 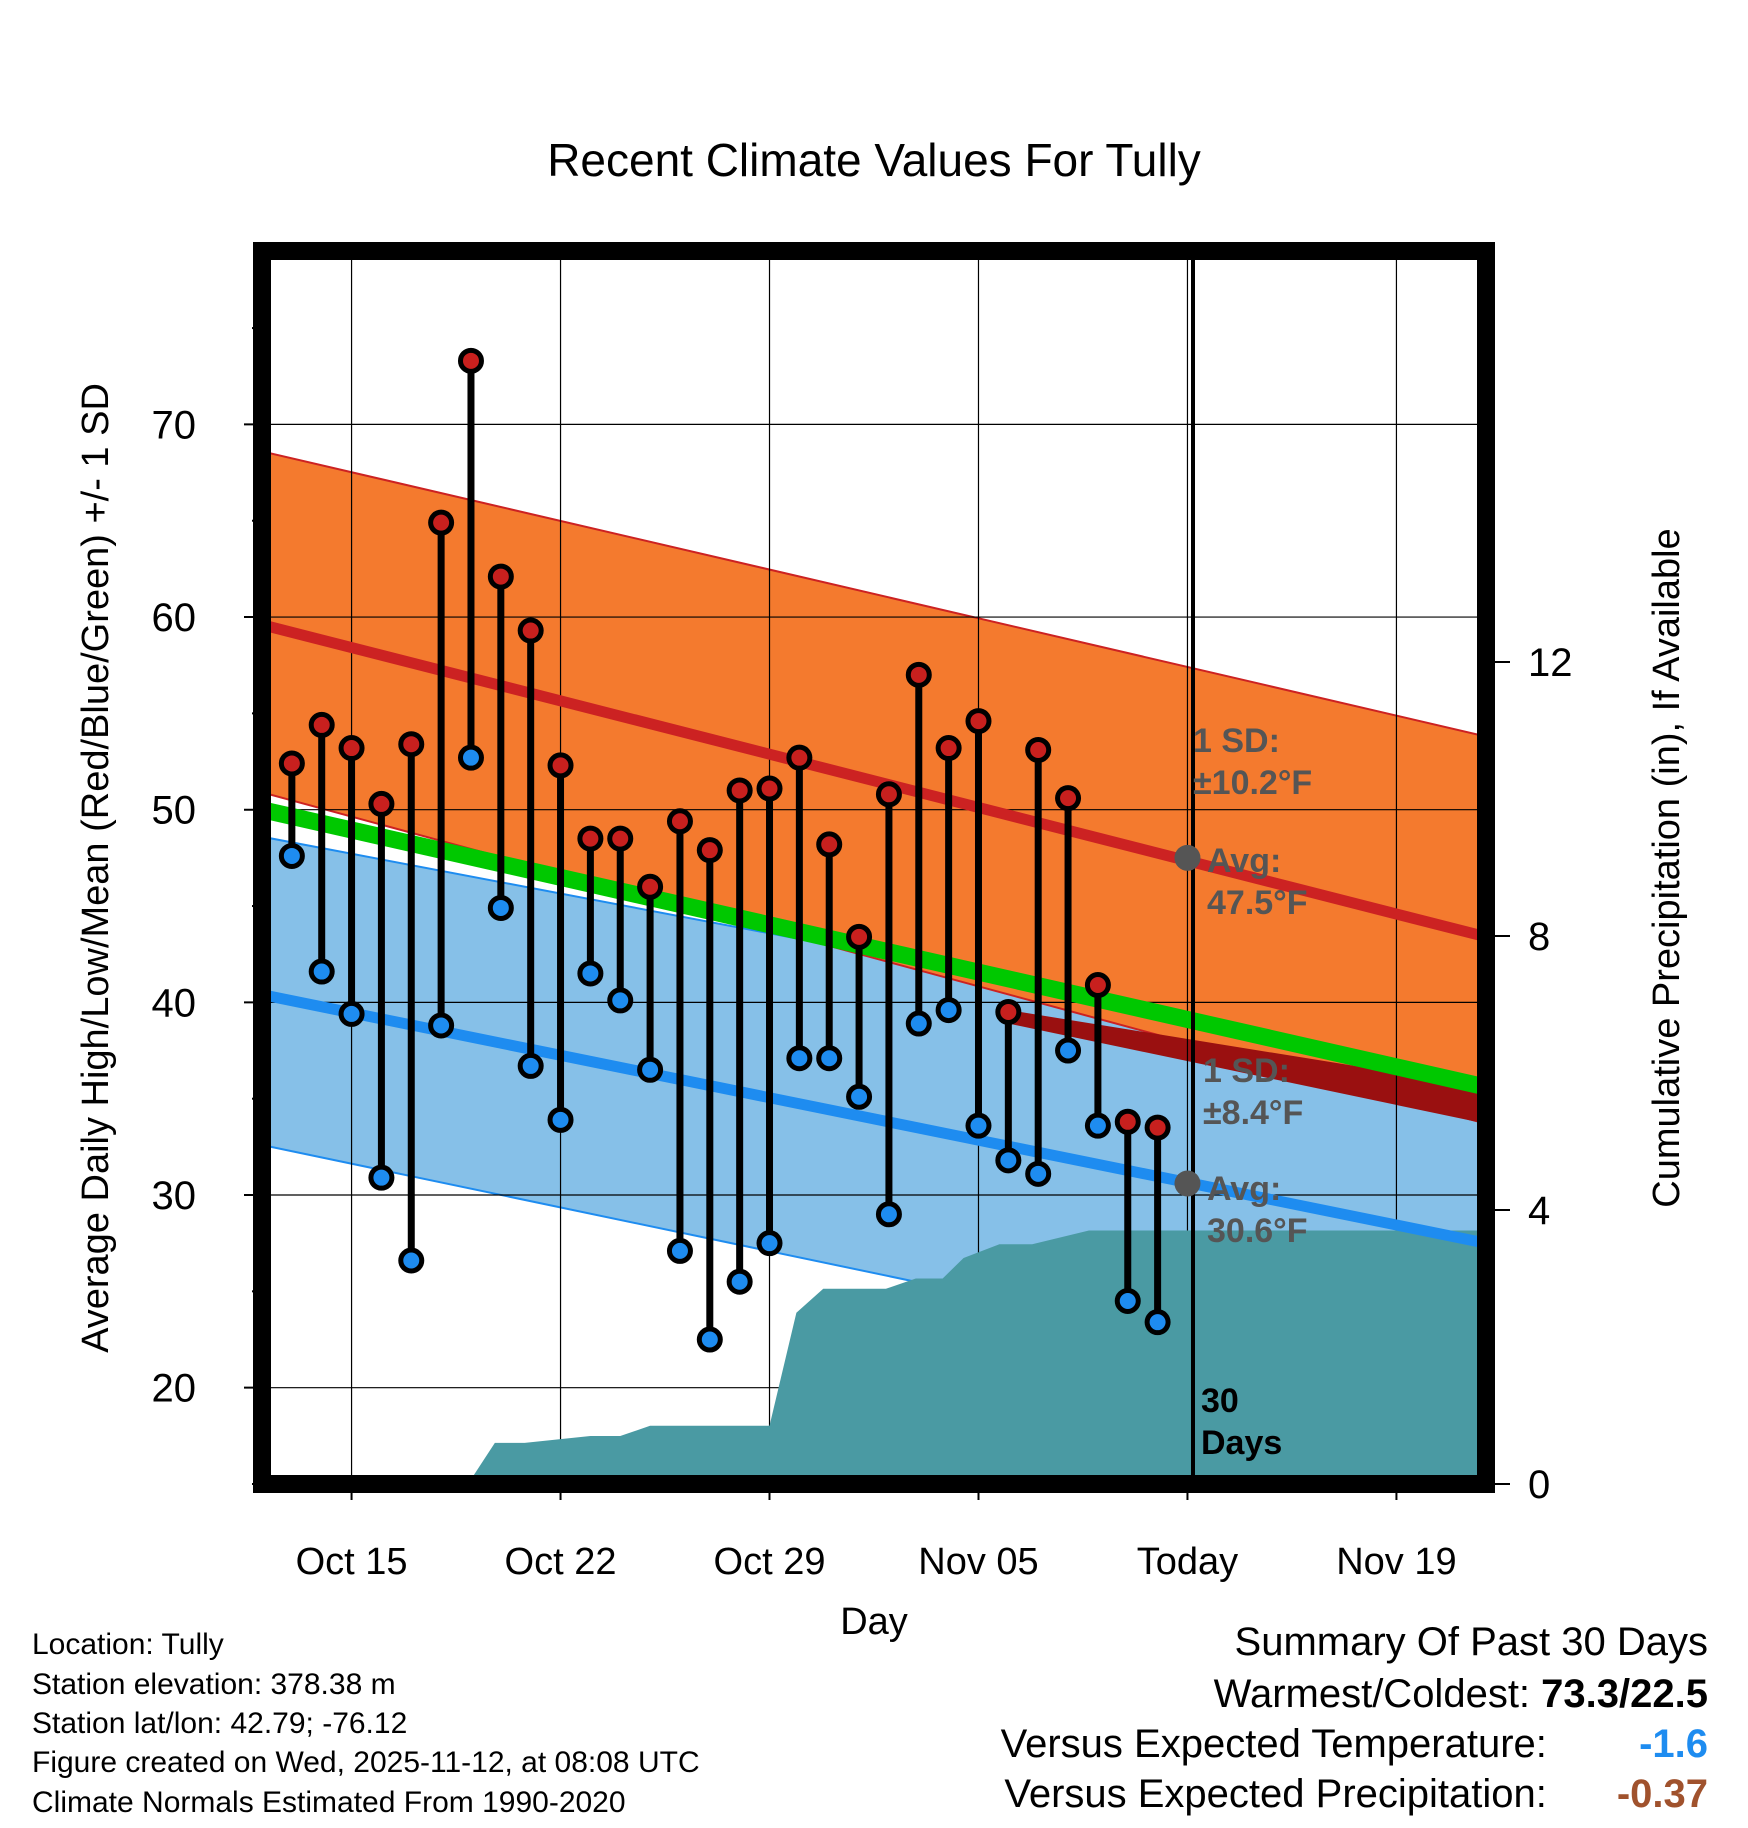 I want to click on y-tick-label: 40, so click(x=174, y=1003).